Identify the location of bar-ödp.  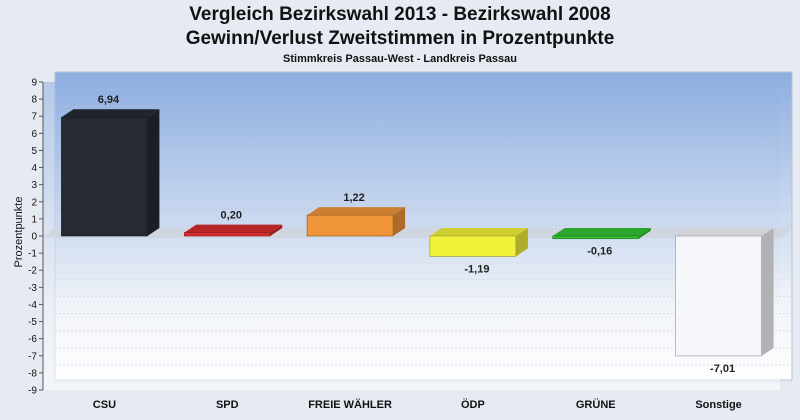
(478, 242).